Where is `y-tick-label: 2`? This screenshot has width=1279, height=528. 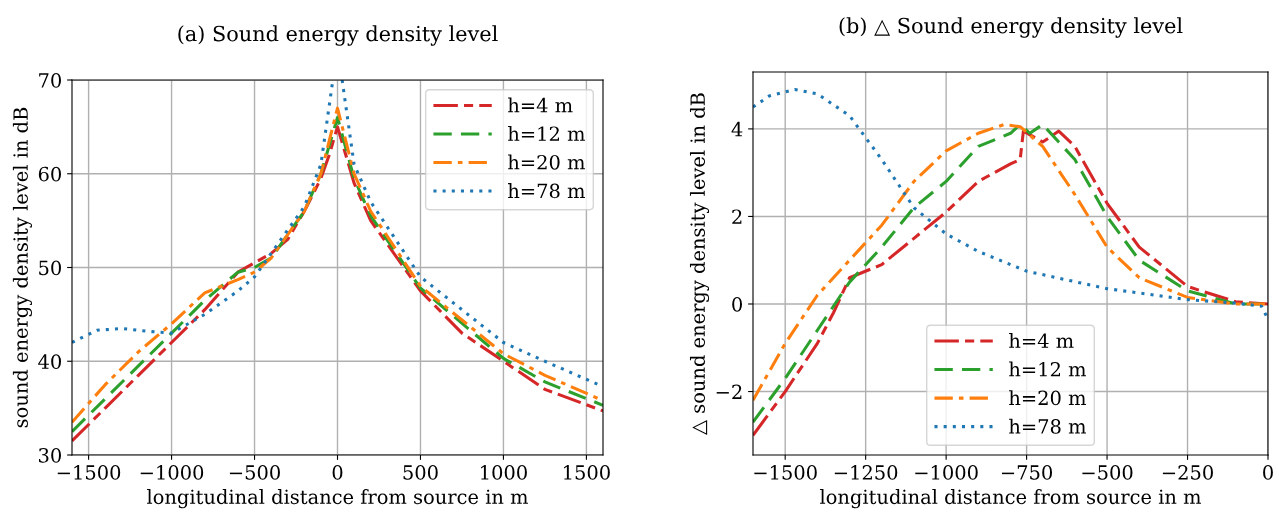 y-tick-label: 2 is located at coordinates (737, 216).